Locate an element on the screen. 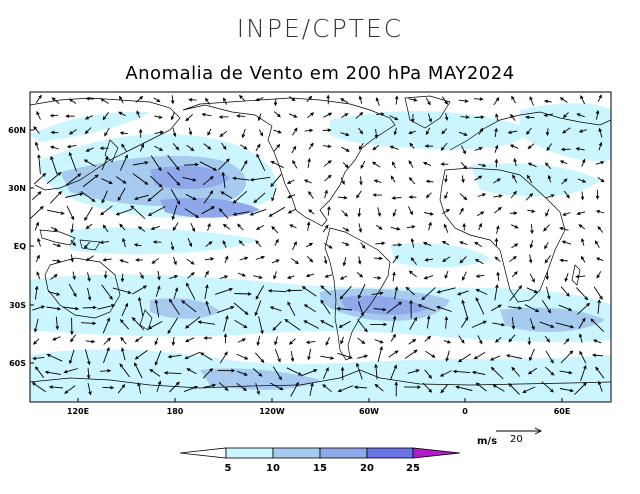 The image size is (640, 494). reference-vector: m/s 20 is located at coordinates (510, 437).